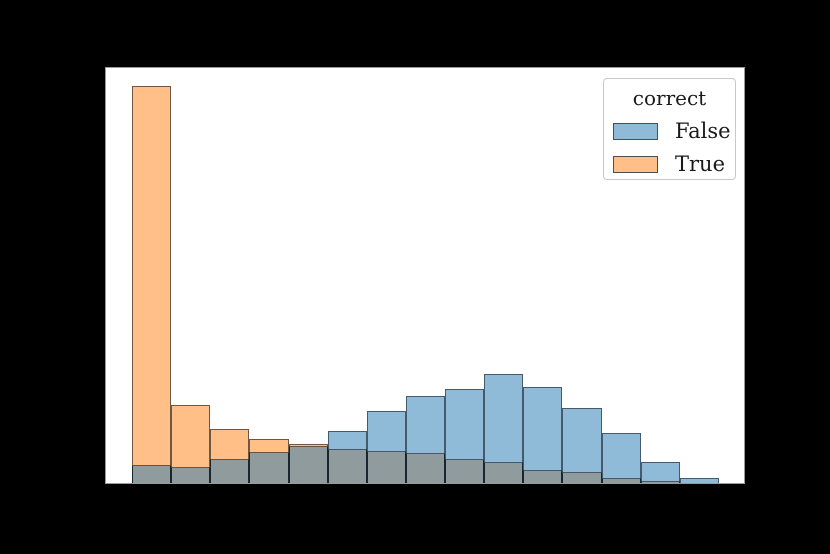 Image resolution: width=830 pixels, height=554 pixels. I want to click on legend-entry-false: False, so click(669, 131).